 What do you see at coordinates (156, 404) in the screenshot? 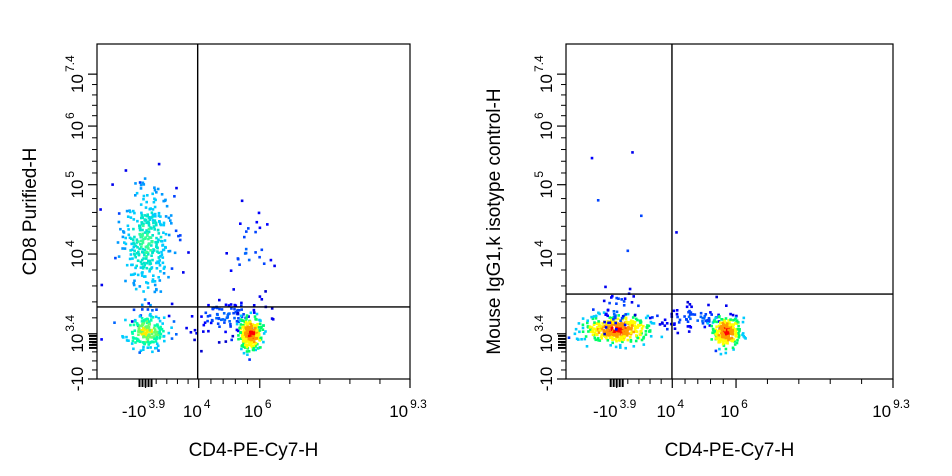
I see `x-tick-exponent: 3.9` at bounding box center [156, 404].